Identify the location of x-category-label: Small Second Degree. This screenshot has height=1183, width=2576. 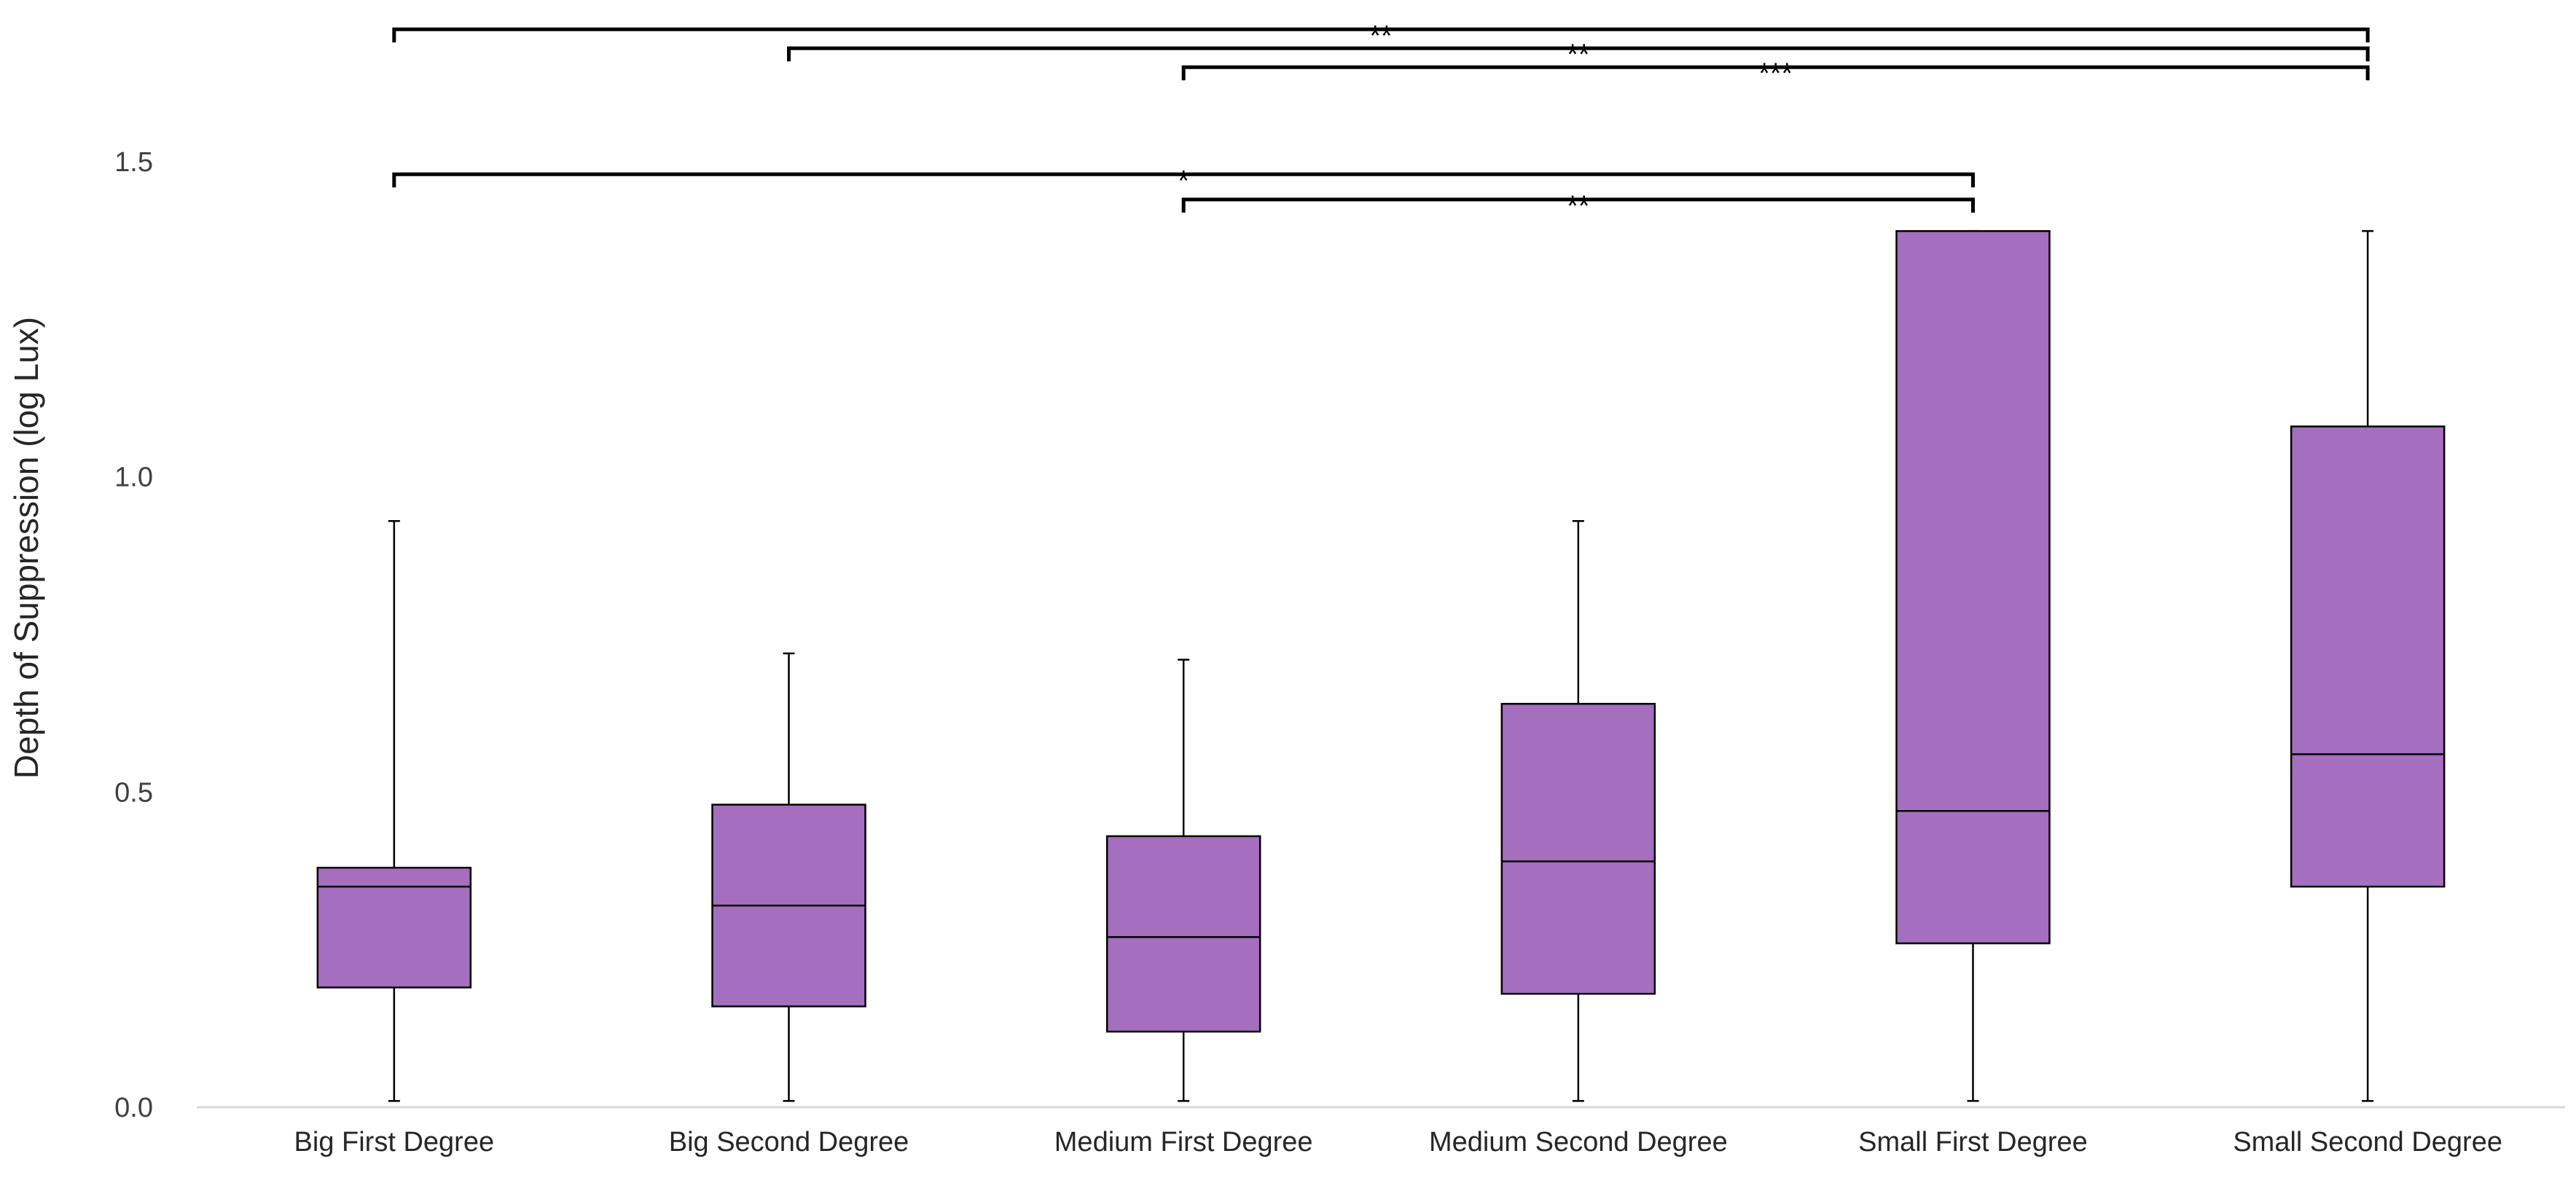
(2367, 1142).